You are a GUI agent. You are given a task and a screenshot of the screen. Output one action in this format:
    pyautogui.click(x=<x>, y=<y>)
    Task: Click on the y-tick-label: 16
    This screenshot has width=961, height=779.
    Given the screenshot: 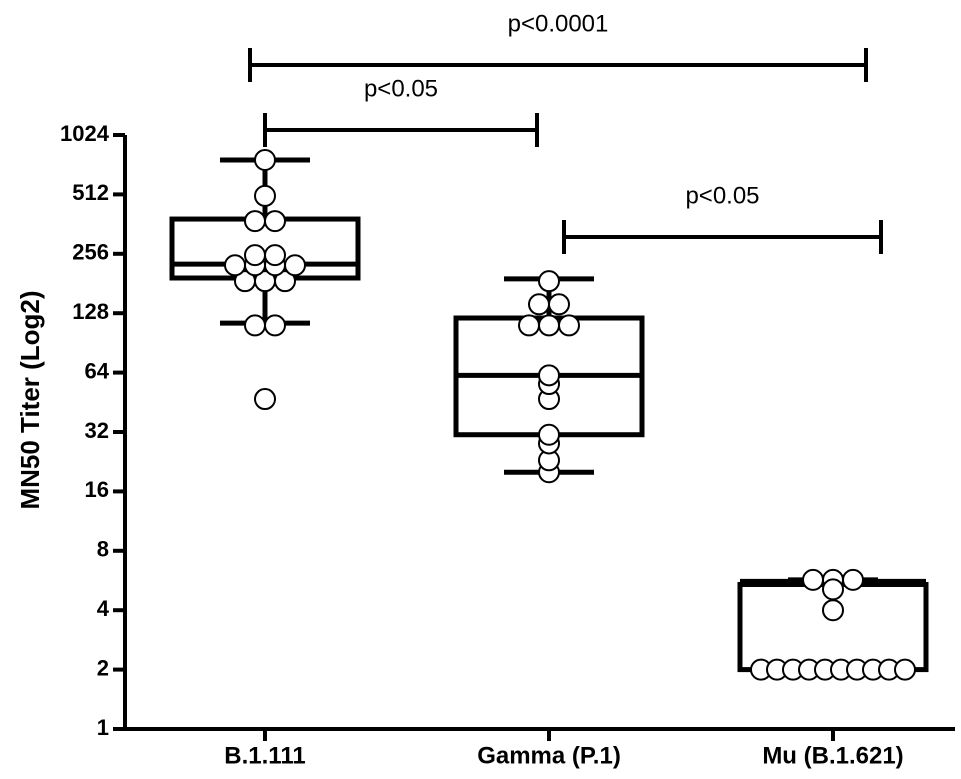 What is the action you would take?
    pyautogui.click(x=97, y=489)
    